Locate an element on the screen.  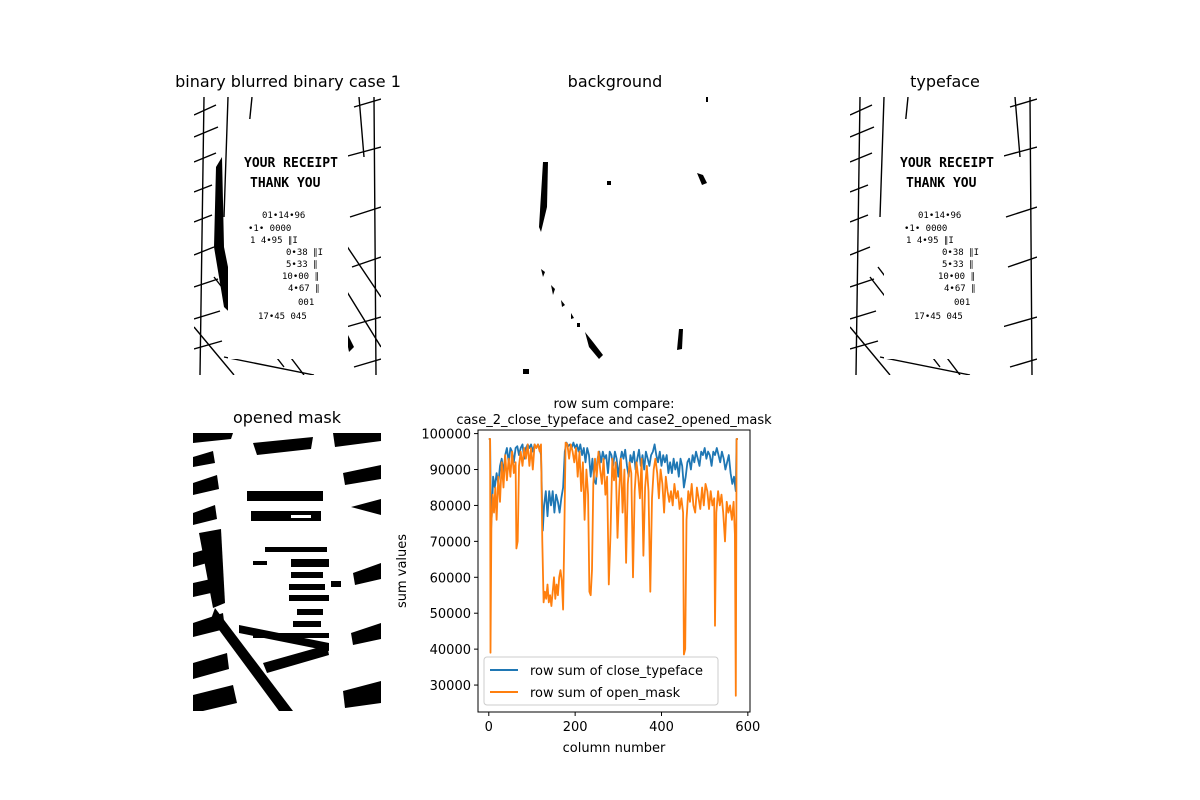
typeface-line-1: YOUR RECEIPT is located at coordinates (947, 163).